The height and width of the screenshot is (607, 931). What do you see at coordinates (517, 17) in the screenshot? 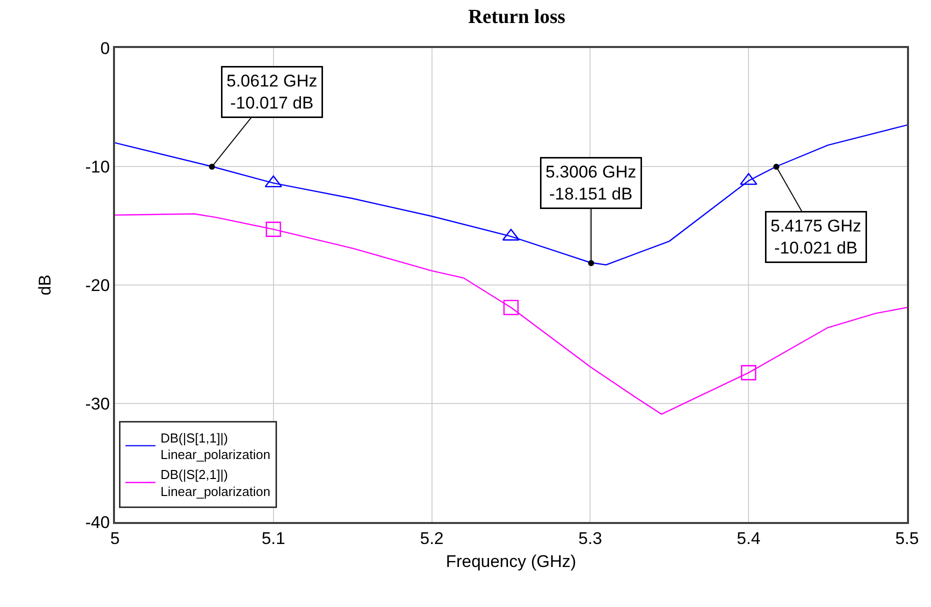
I see `chart-title: Return loss` at bounding box center [517, 17].